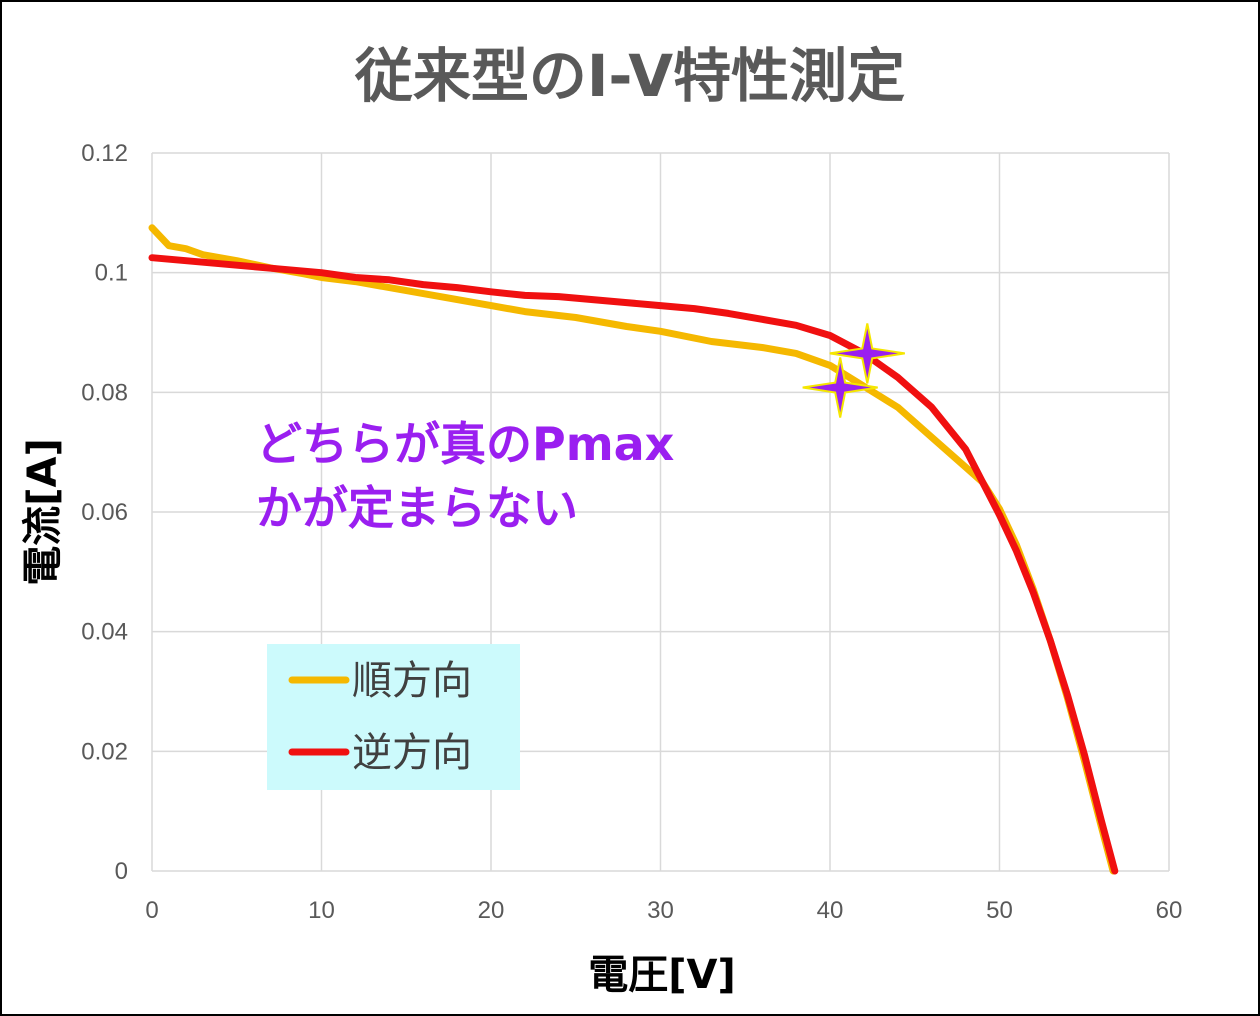 The height and width of the screenshot is (1016, 1260). I want to click on x-tick-label: 40, so click(830, 910).